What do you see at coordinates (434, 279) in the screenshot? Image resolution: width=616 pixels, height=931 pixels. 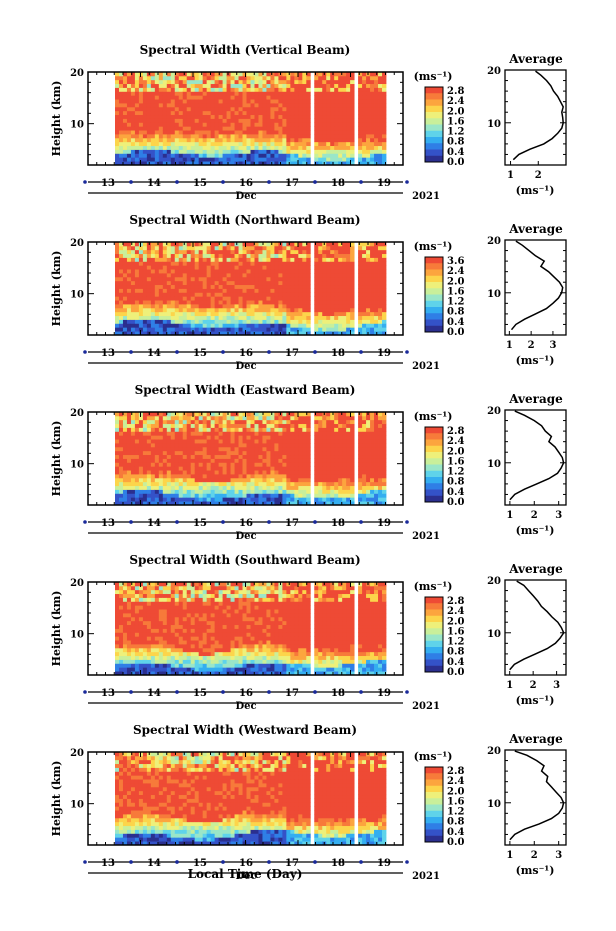 I see `colorbar-segment` at bounding box center [434, 279].